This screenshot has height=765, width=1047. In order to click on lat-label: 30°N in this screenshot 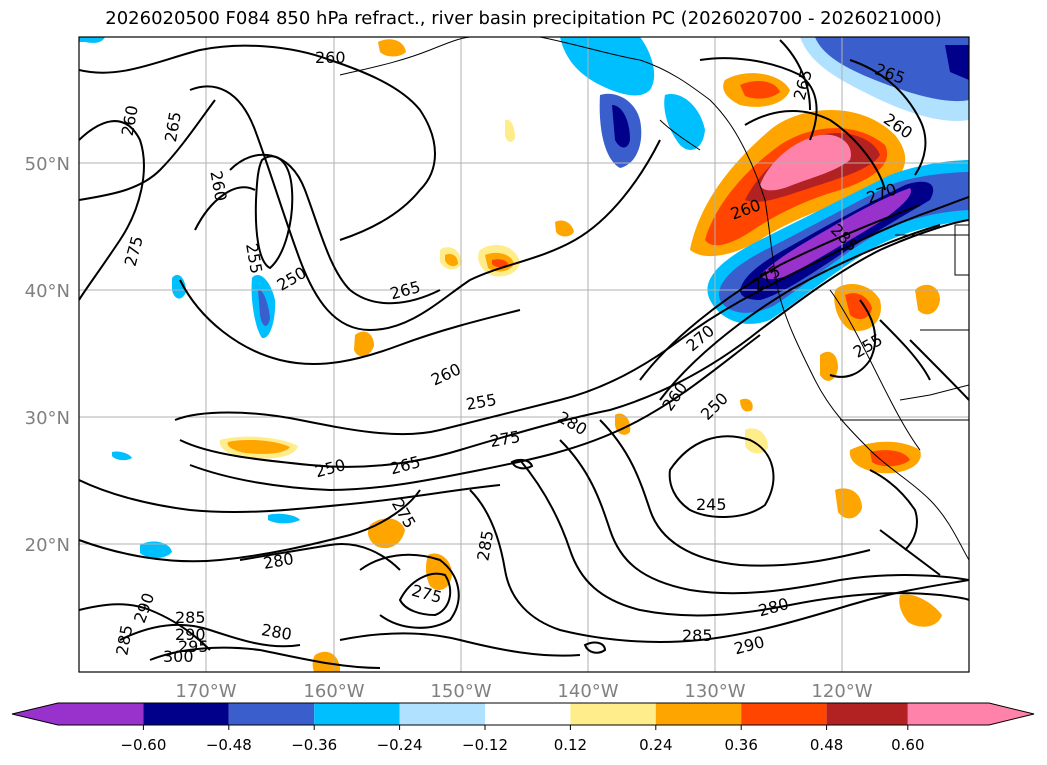, I will do `click(47, 418)`.